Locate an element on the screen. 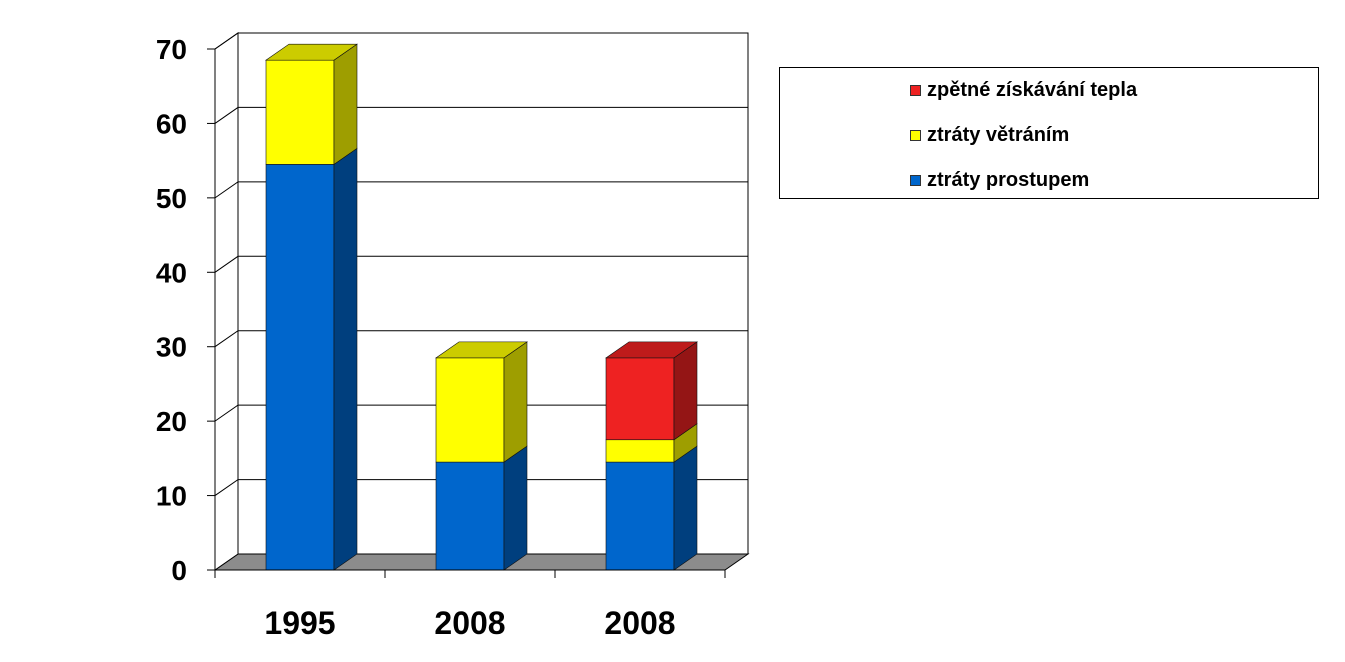  y-tick-label: 60 is located at coordinates (171, 123).